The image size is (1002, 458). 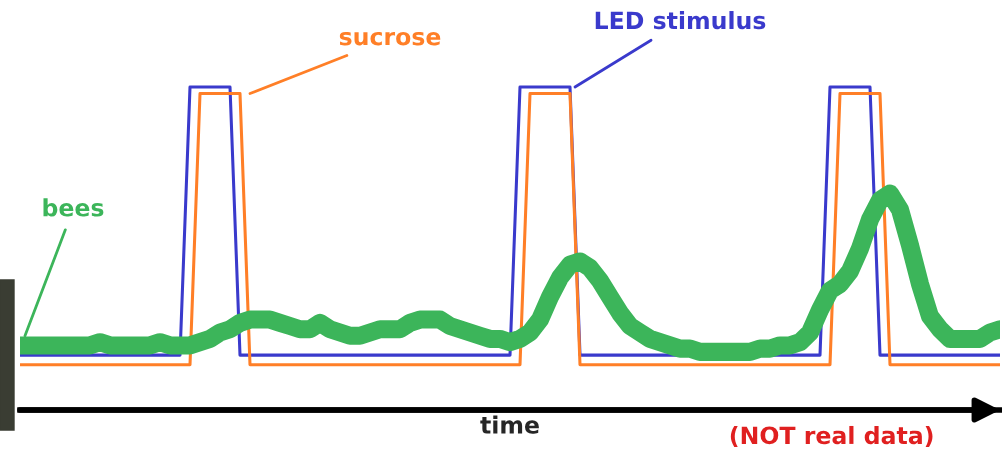 I want to click on text: (NOT real data), so click(x=831, y=436).